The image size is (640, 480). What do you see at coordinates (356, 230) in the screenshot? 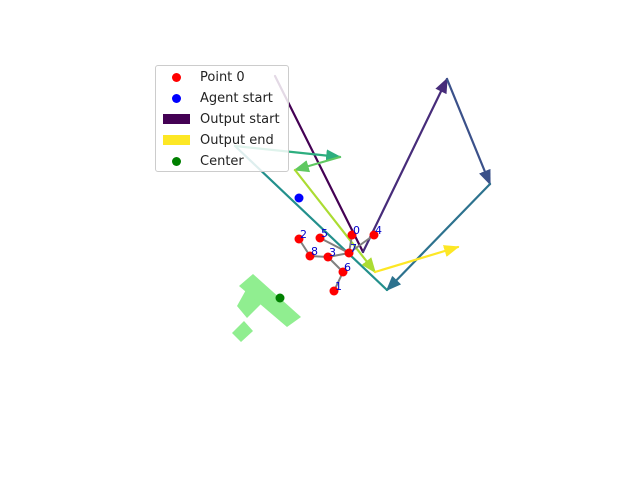
I see `point-label-0: 0` at bounding box center [356, 230].